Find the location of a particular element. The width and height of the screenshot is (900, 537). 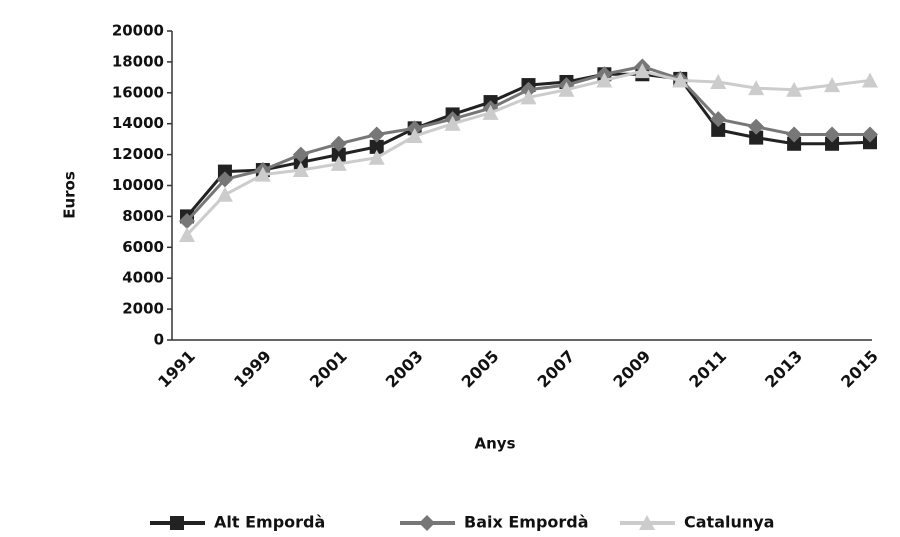

legend-label: Catalunya is located at coordinates (729, 522).